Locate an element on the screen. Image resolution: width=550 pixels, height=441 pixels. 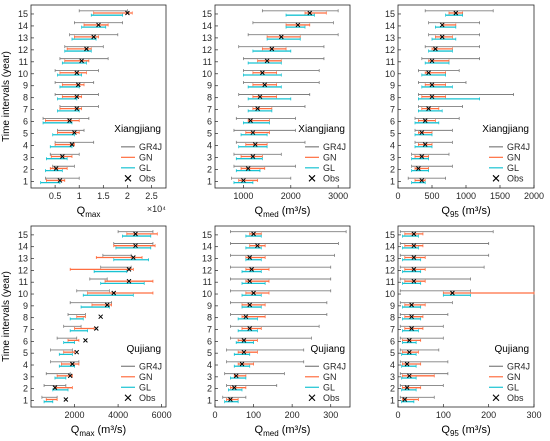
x-tick-label: 1.5 is located at coordinates (103, 196).